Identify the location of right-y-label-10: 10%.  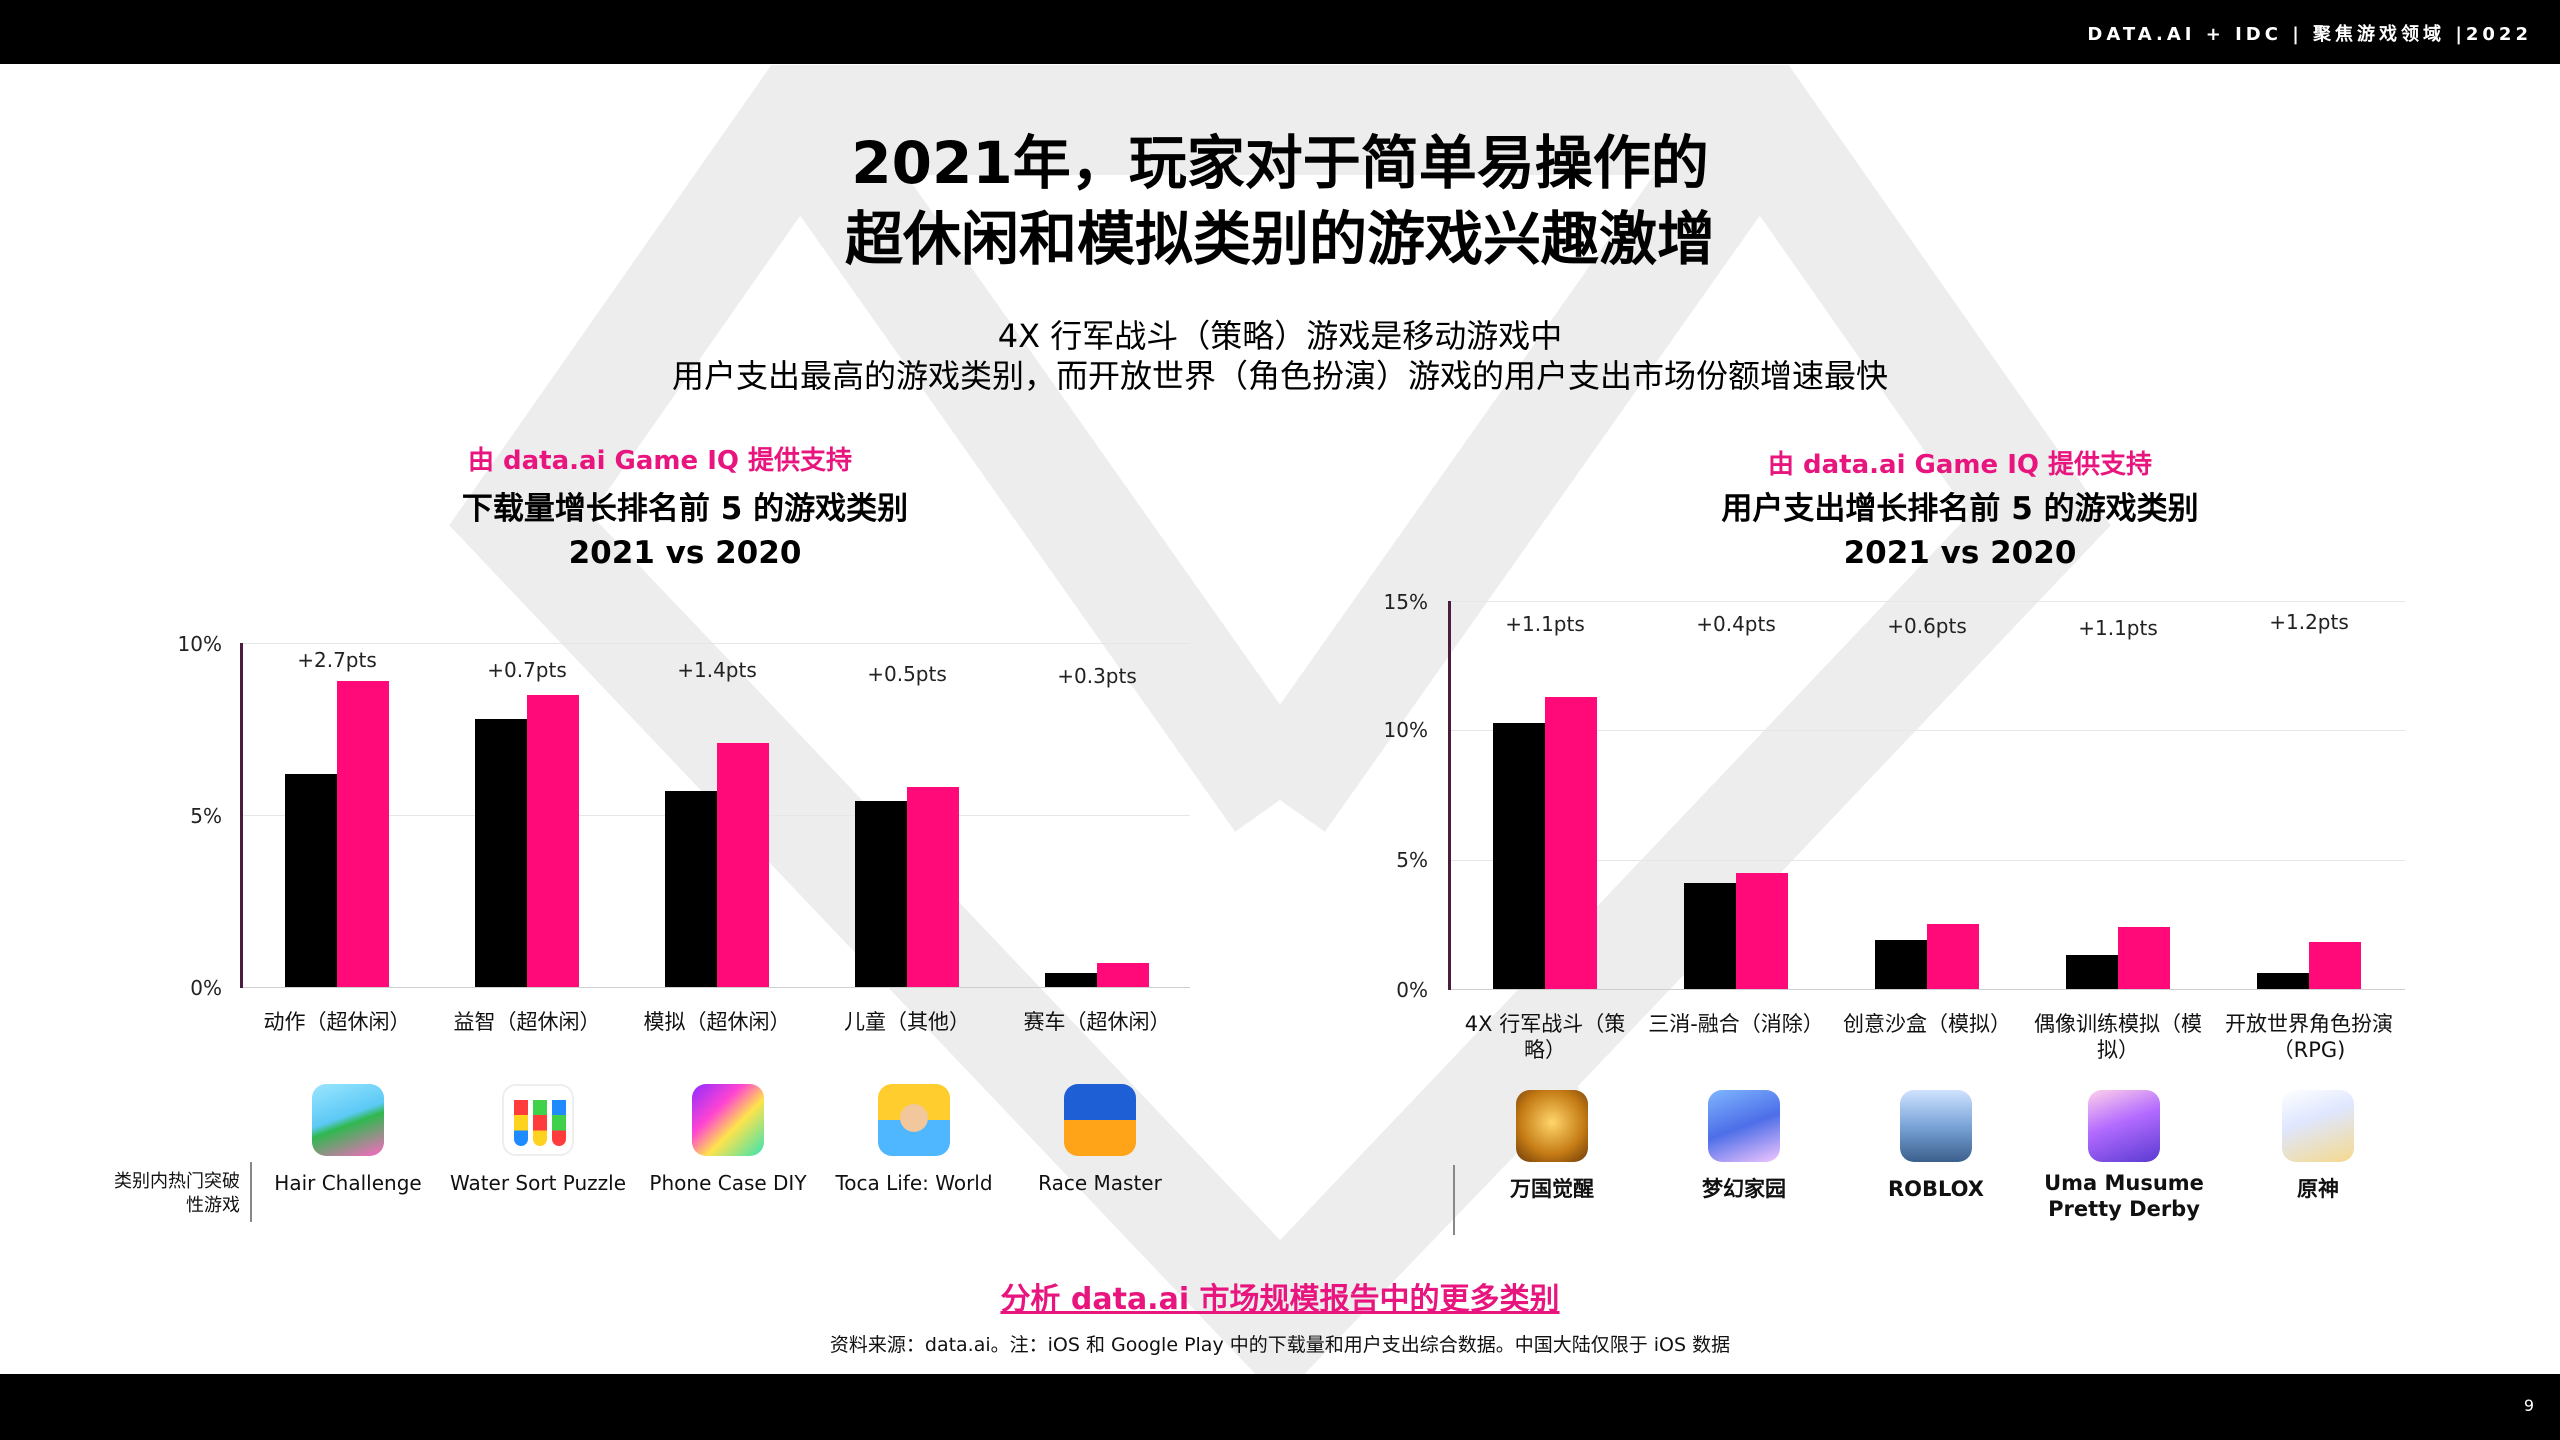
(1405, 730).